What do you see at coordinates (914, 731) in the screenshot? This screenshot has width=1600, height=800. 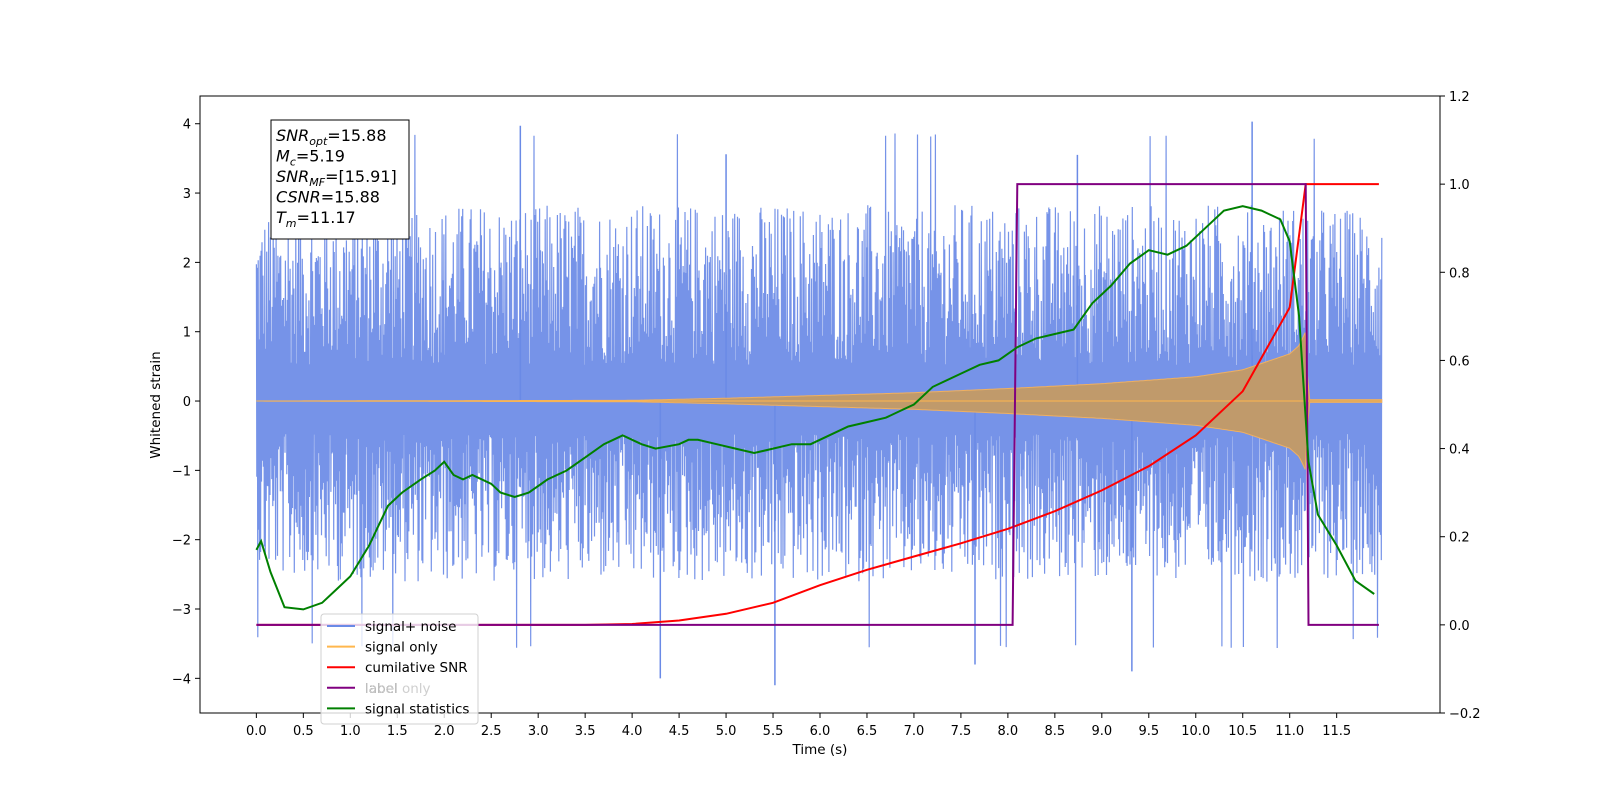 I see `x-tick-label: 7.0` at bounding box center [914, 731].